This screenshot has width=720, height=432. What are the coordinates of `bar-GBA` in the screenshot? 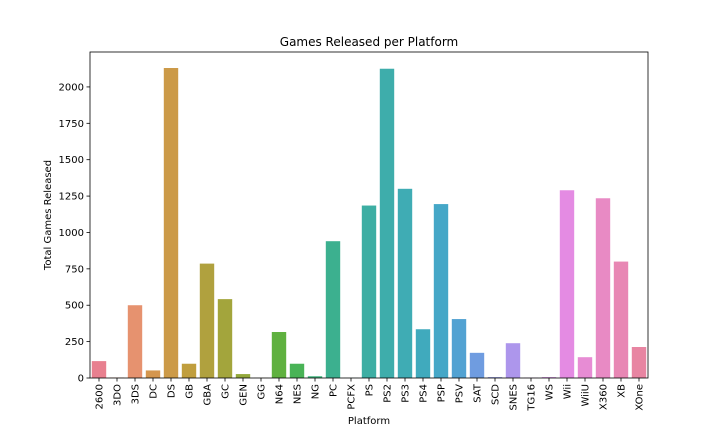 It's located at (207, 320).